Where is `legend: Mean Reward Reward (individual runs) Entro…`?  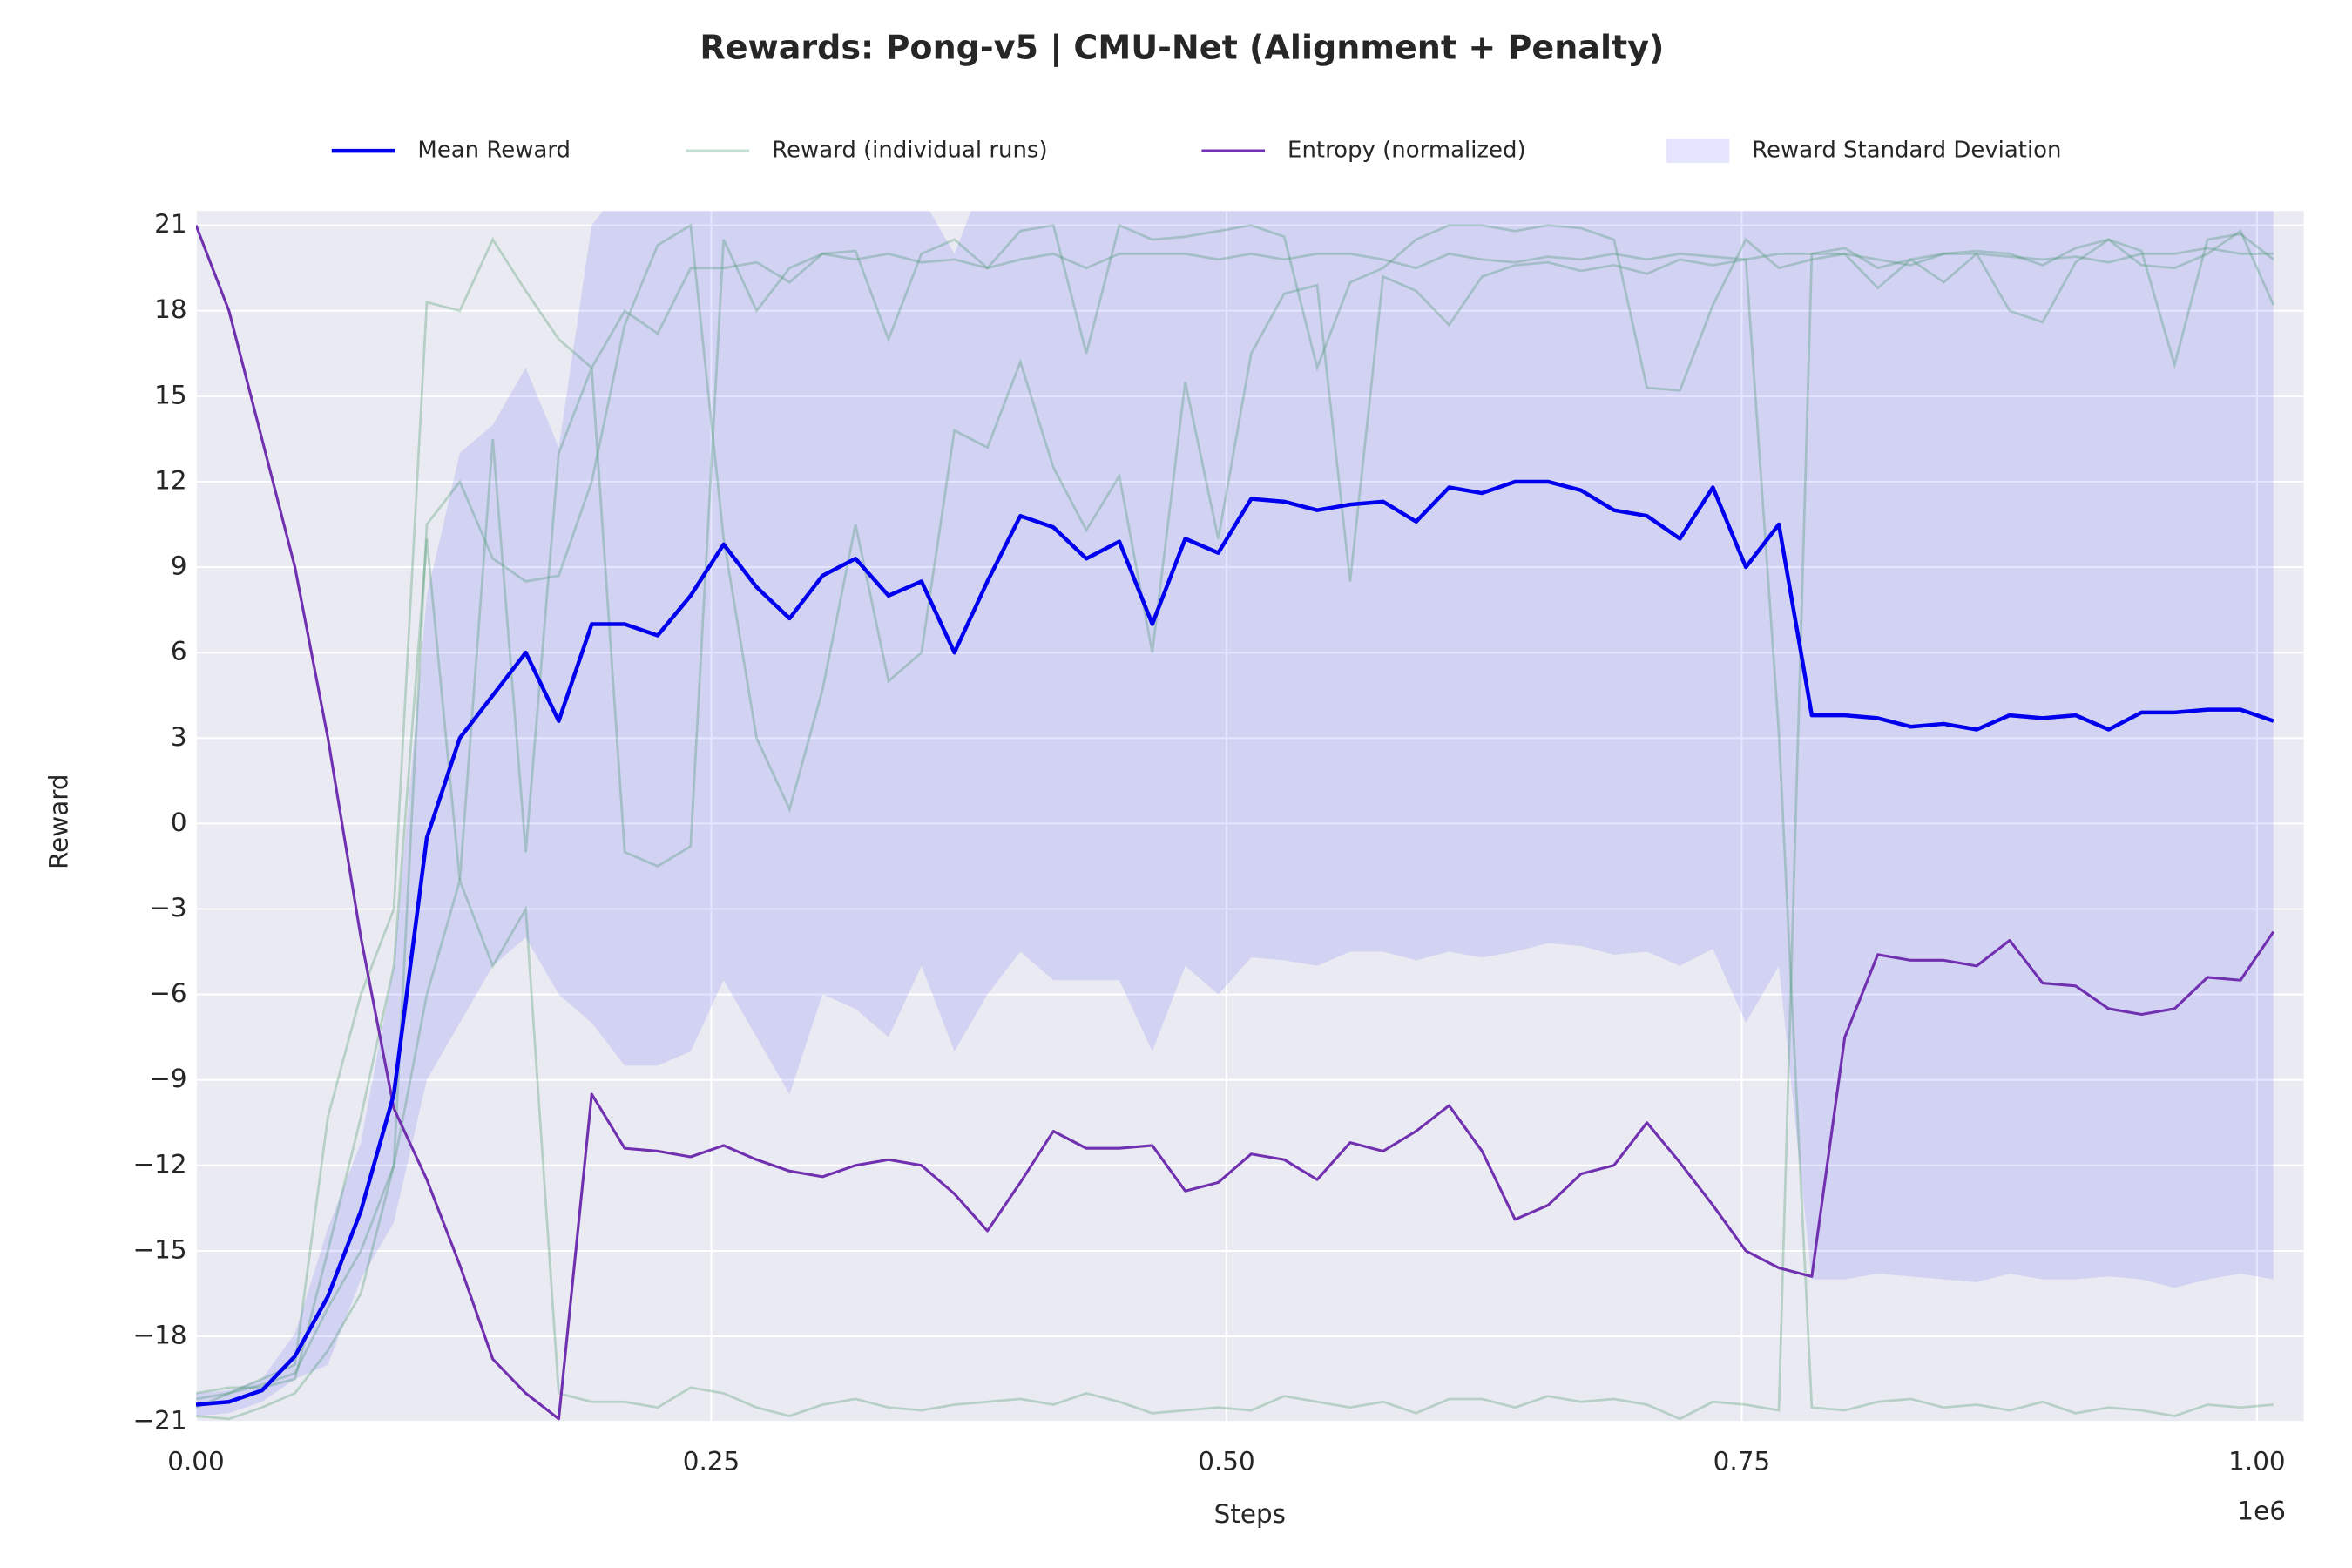
legend: Mean Reward Reward (individual runs) Entro… is located at coordinates (1196, 151).